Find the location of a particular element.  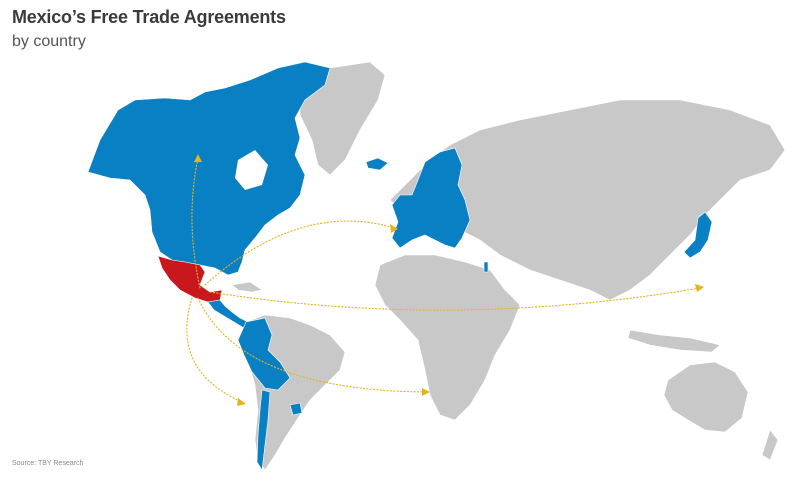

route-arrow-europe is located at coordinates (394, 228).